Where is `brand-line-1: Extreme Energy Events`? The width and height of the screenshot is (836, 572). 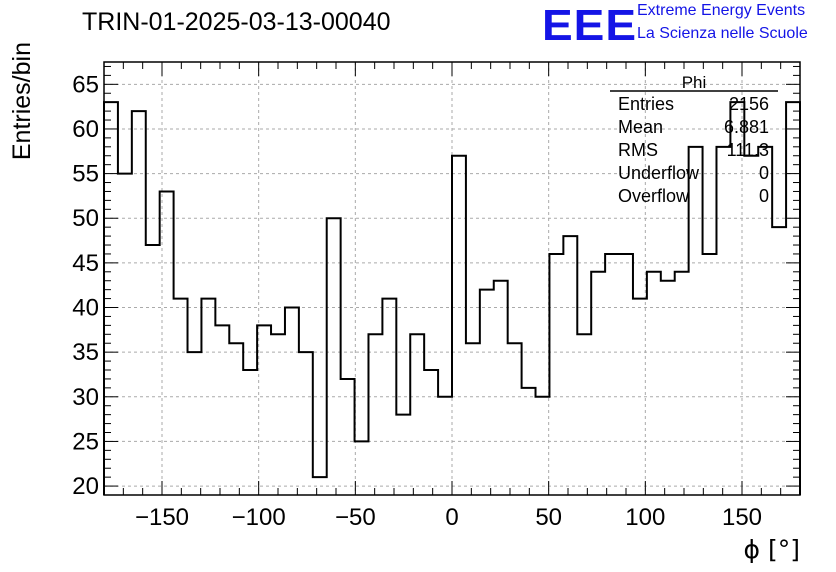
brand-line-1: Extreme Energy Events is located at coordinates (721, 10).